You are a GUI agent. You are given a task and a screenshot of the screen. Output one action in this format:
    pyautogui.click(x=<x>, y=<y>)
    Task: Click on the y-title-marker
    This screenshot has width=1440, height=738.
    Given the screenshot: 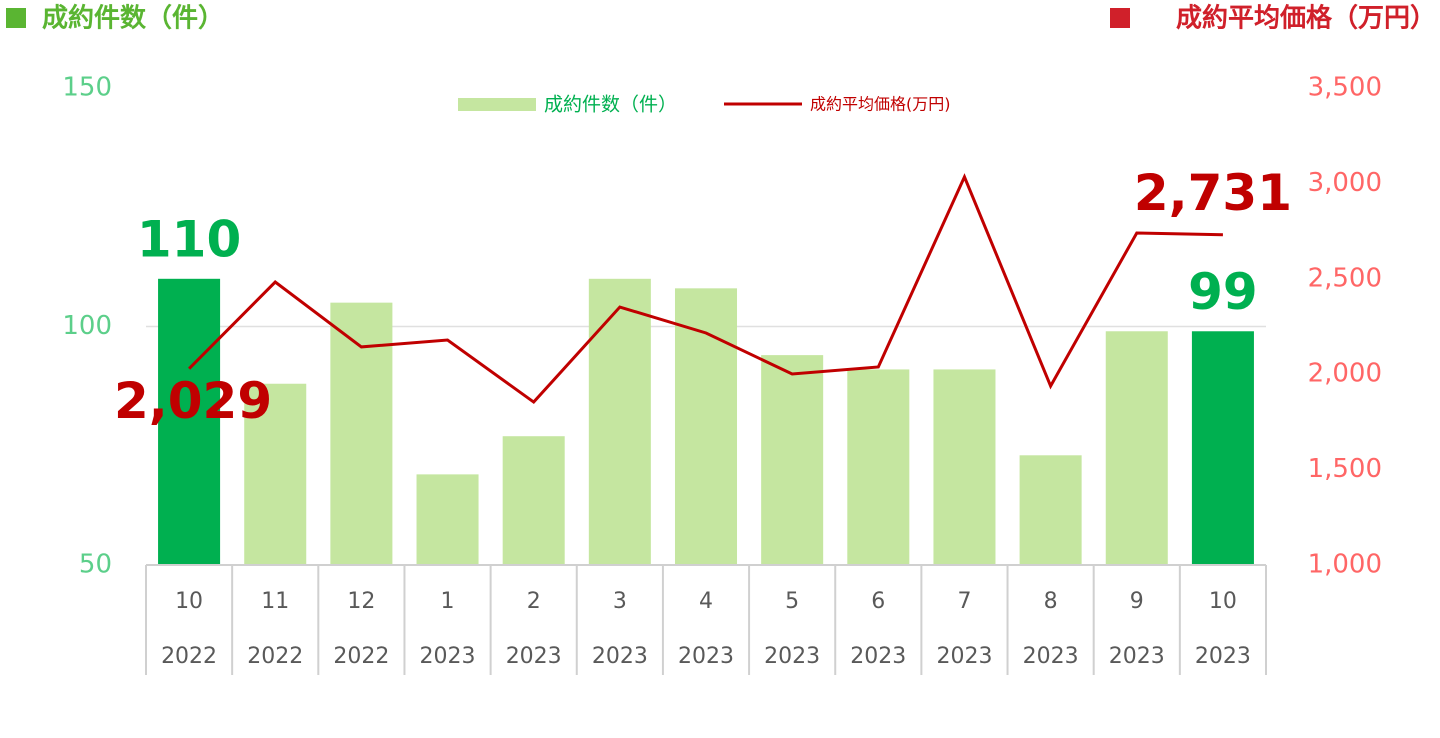 What is the action you would take?
    pyautogui.click(x=16, y=18)
    